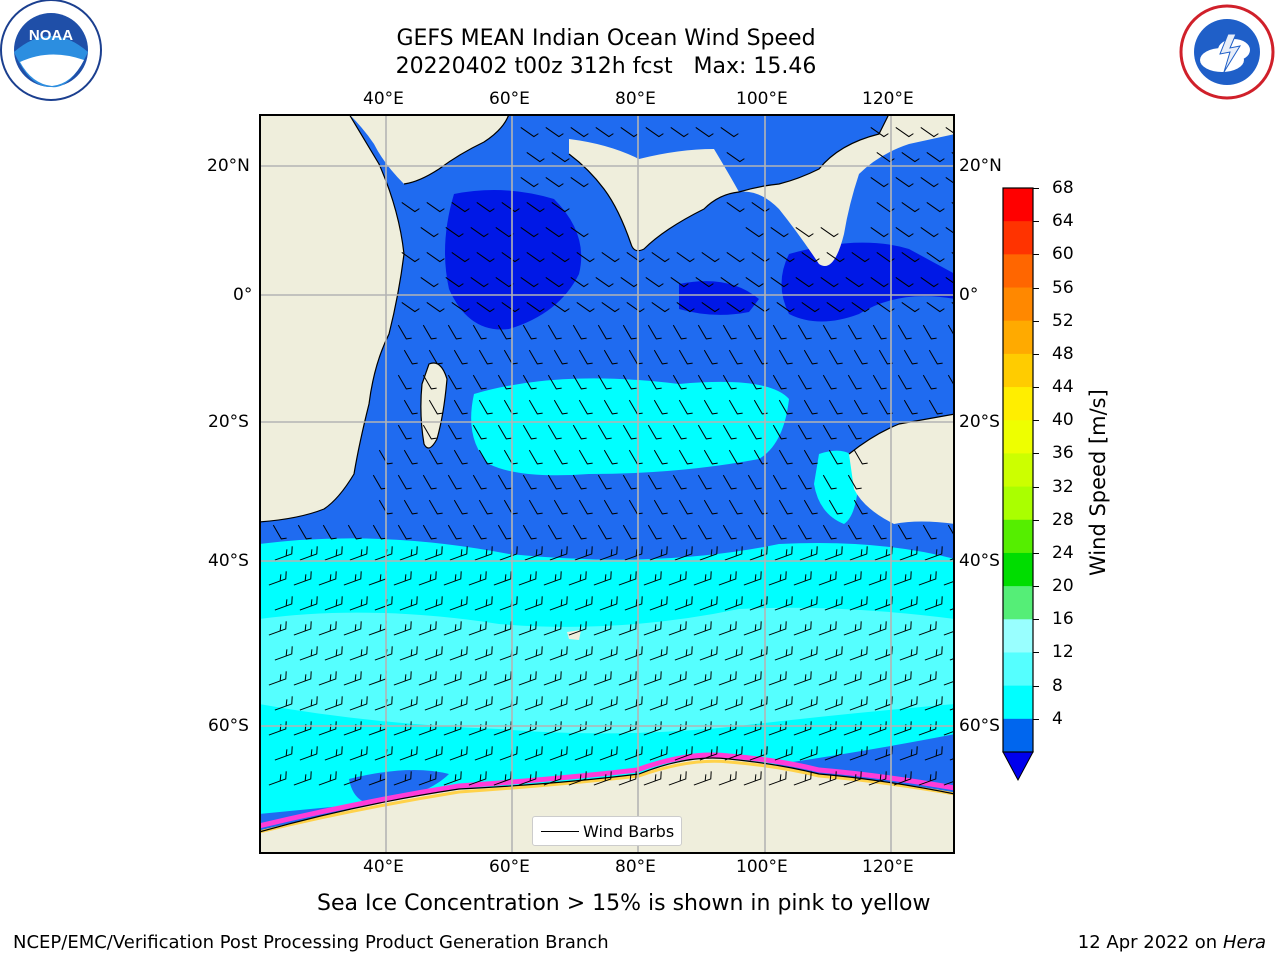  Describe the element at coordinates (1244, 942) in the screenshot. I see `footer-host: Hera` at that location.